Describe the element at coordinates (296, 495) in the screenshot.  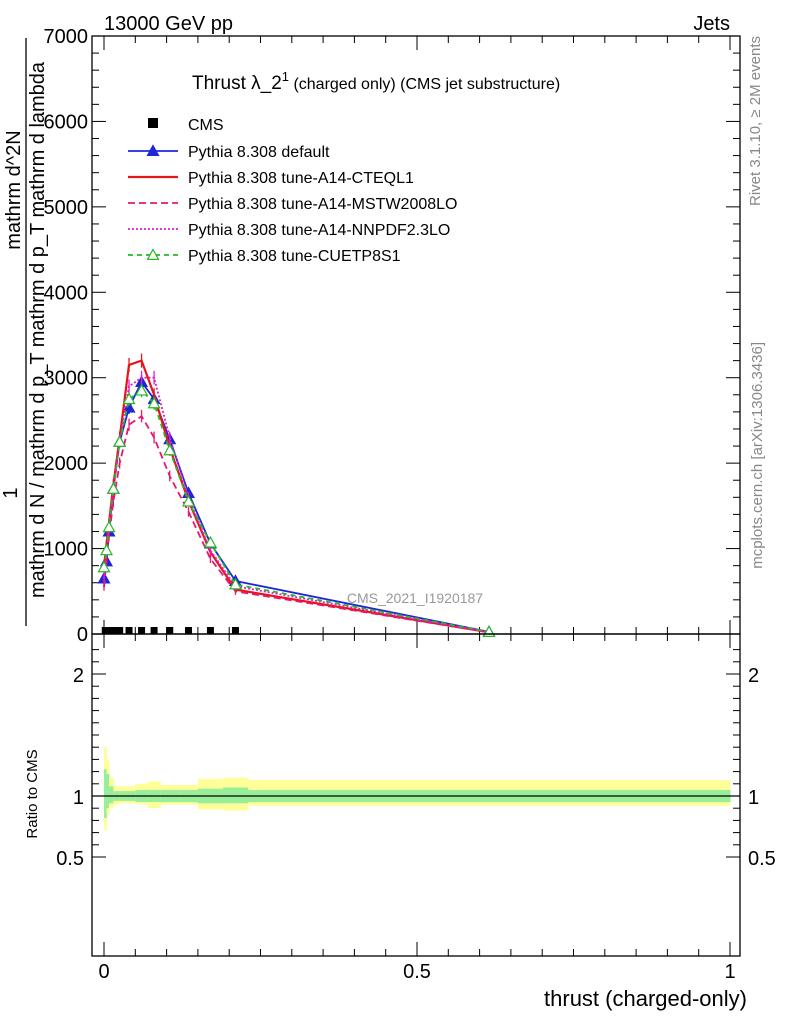
I see `main-series` at that location.